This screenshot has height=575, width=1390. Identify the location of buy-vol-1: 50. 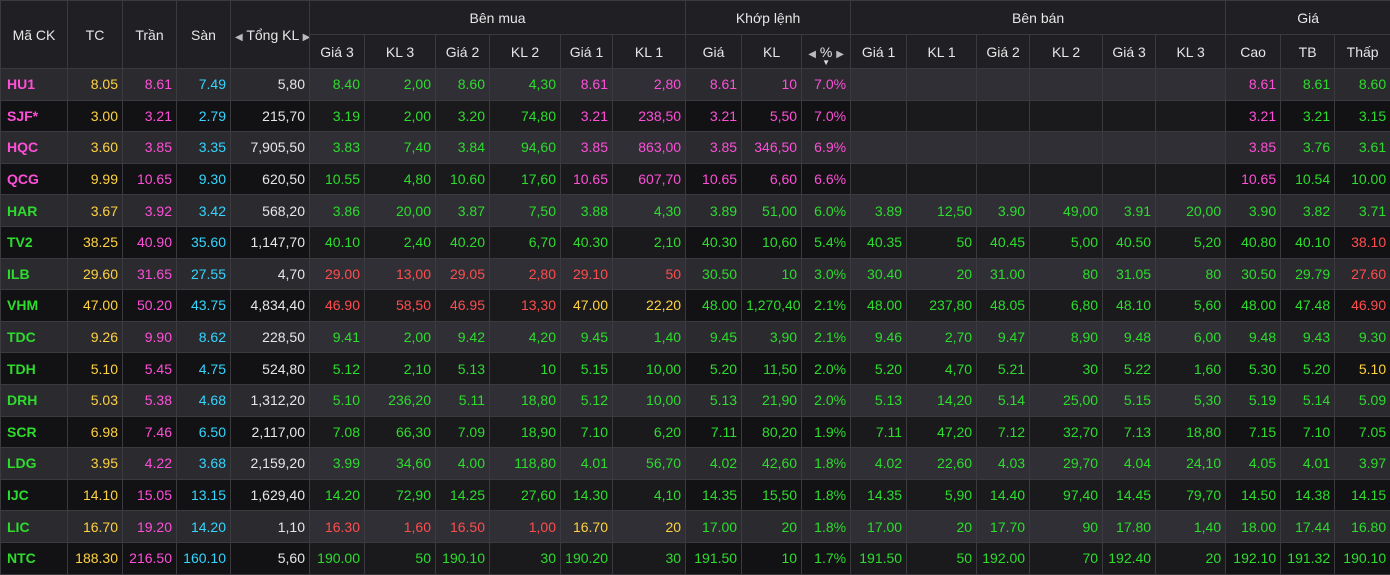
(649, 274).